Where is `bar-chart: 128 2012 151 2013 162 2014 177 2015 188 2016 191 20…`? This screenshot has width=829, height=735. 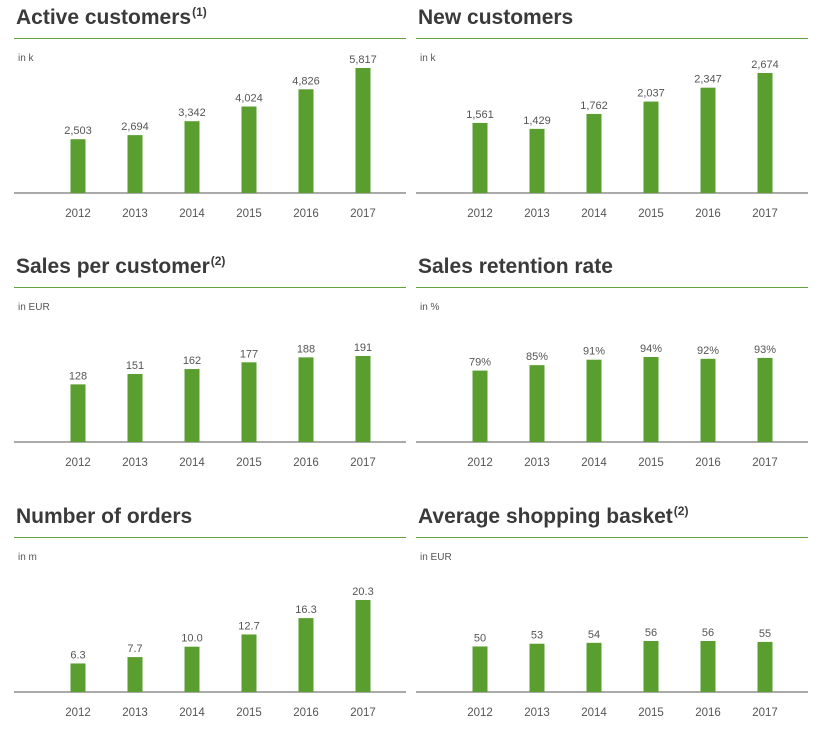 bar-chart: 128 2012 151 2013 162 2014 177 2015 188 2016 191 20… is located at coordinates (210, 405).